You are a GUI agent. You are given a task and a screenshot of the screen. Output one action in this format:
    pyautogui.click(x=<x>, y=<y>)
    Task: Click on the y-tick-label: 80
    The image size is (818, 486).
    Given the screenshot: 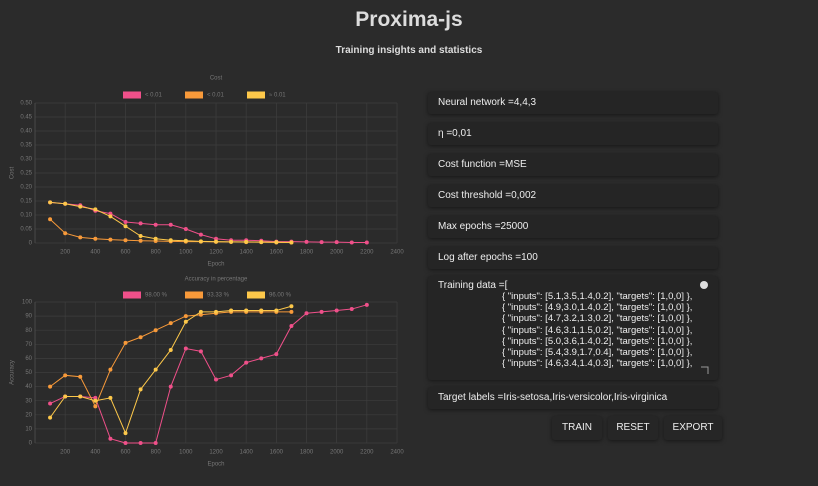 What is the action you would take?
    pyautogui.click(x=28, y=331)
    